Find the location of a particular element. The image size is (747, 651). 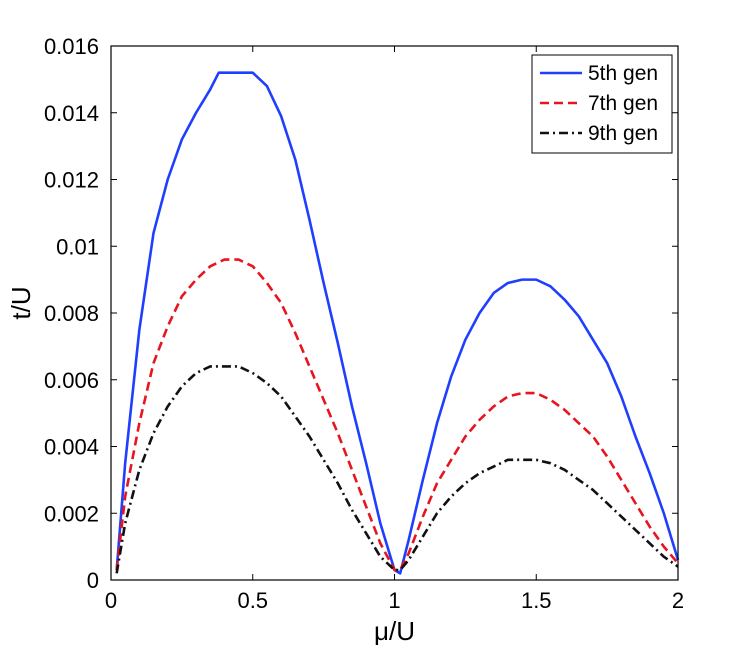

x-tick-label: 0.5 is located at coordinates (252, 600).